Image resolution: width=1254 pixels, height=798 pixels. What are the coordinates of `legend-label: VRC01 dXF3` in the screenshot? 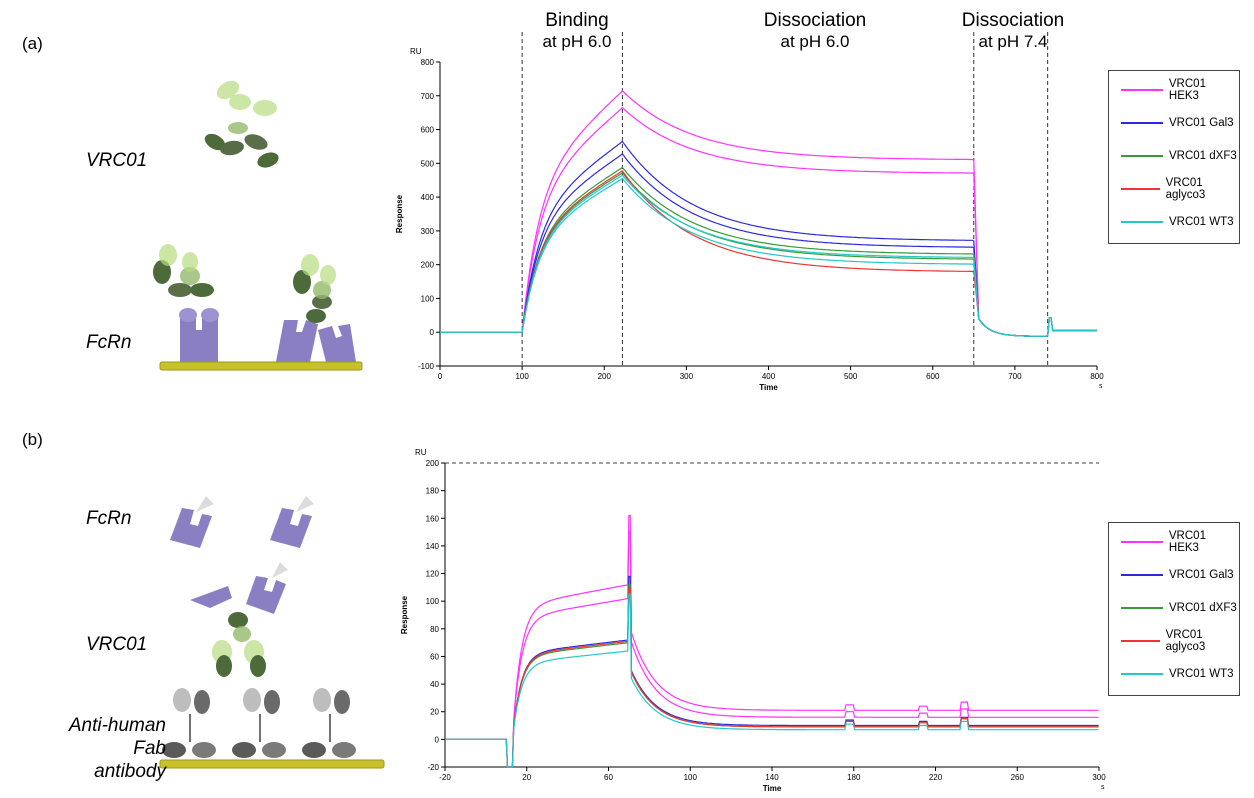 It's located at (1203, 156).